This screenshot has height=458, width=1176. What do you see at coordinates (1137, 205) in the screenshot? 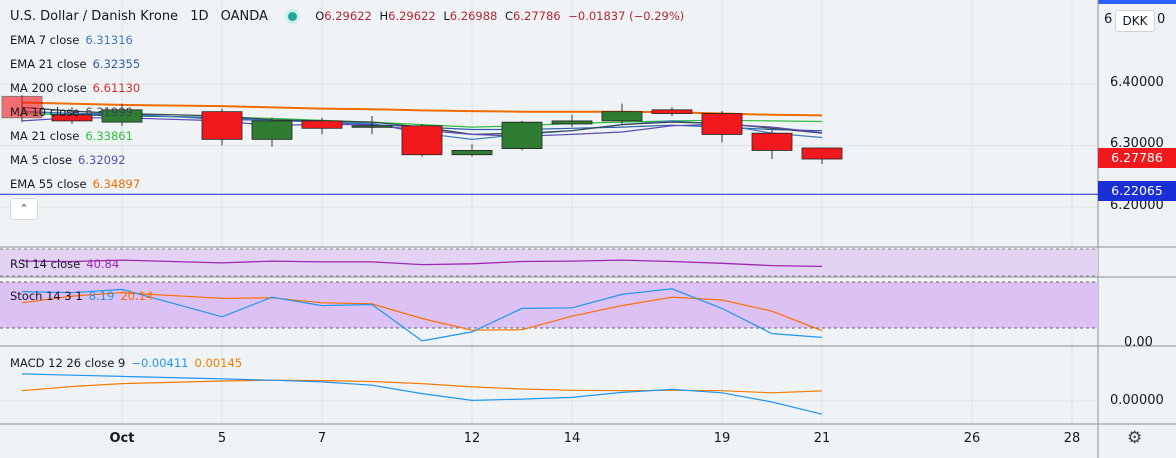
I see `price-tick: 6.20000` at bounding box center [1137, 205].